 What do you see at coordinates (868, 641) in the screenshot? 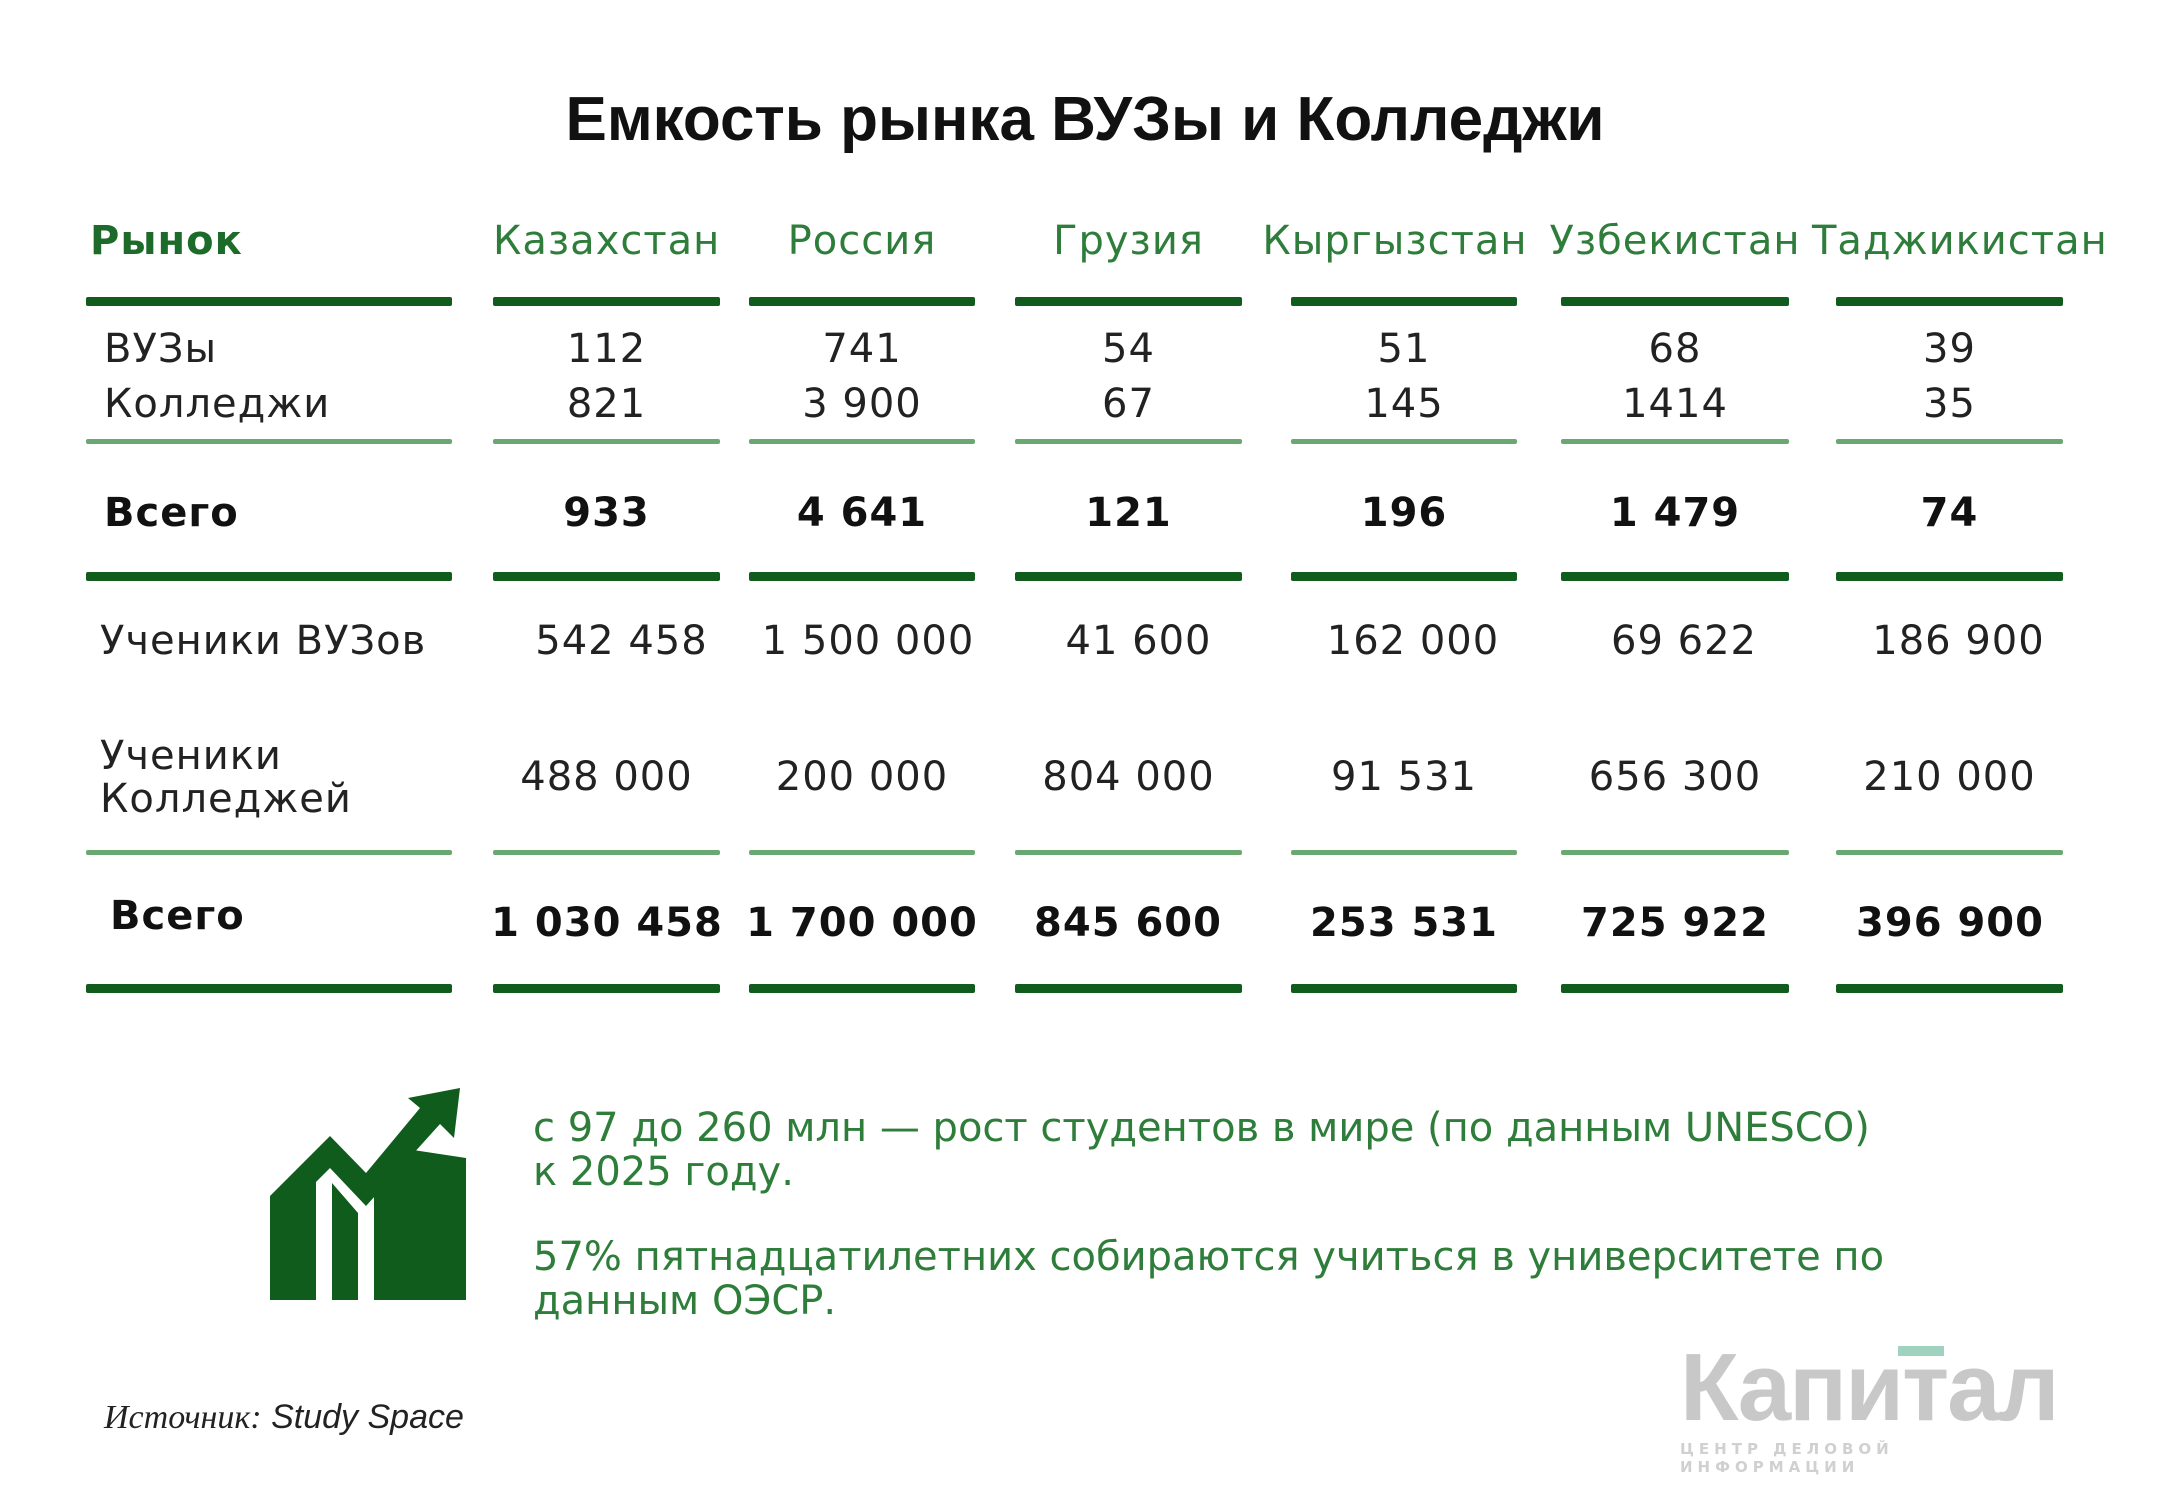
I see `cell: 1 500 000` at bounding box center [868, 641].